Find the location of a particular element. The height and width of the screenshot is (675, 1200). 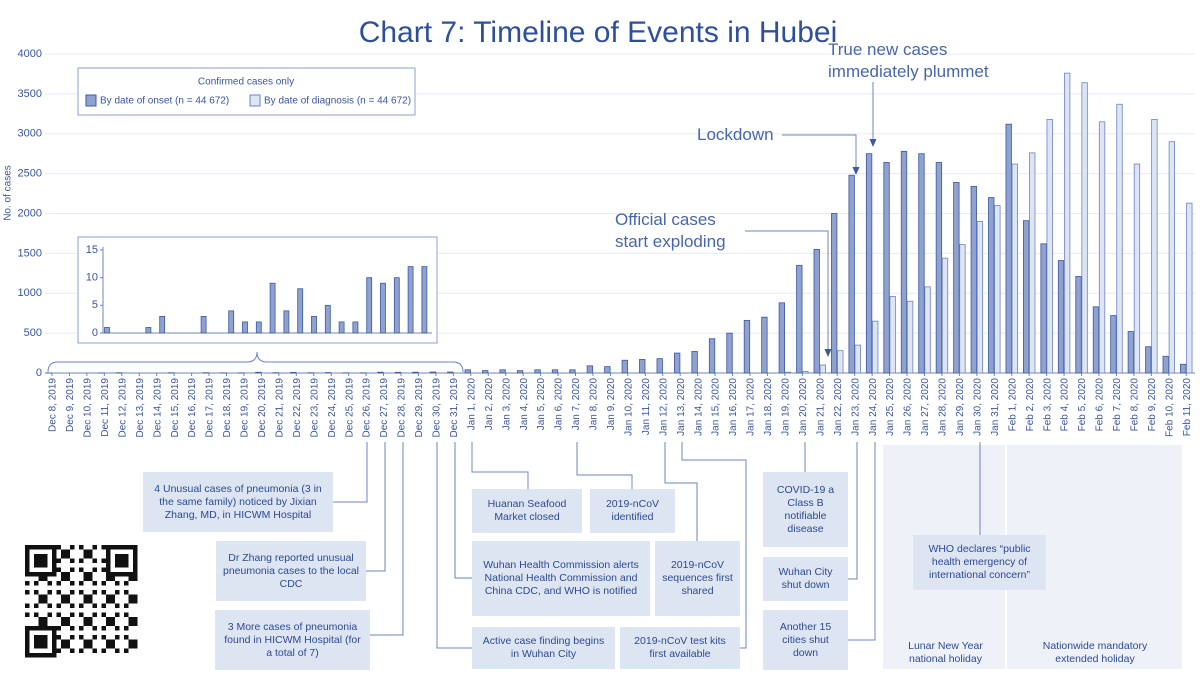

inset-tick-label: 0 is located at coordinates (95, 333).